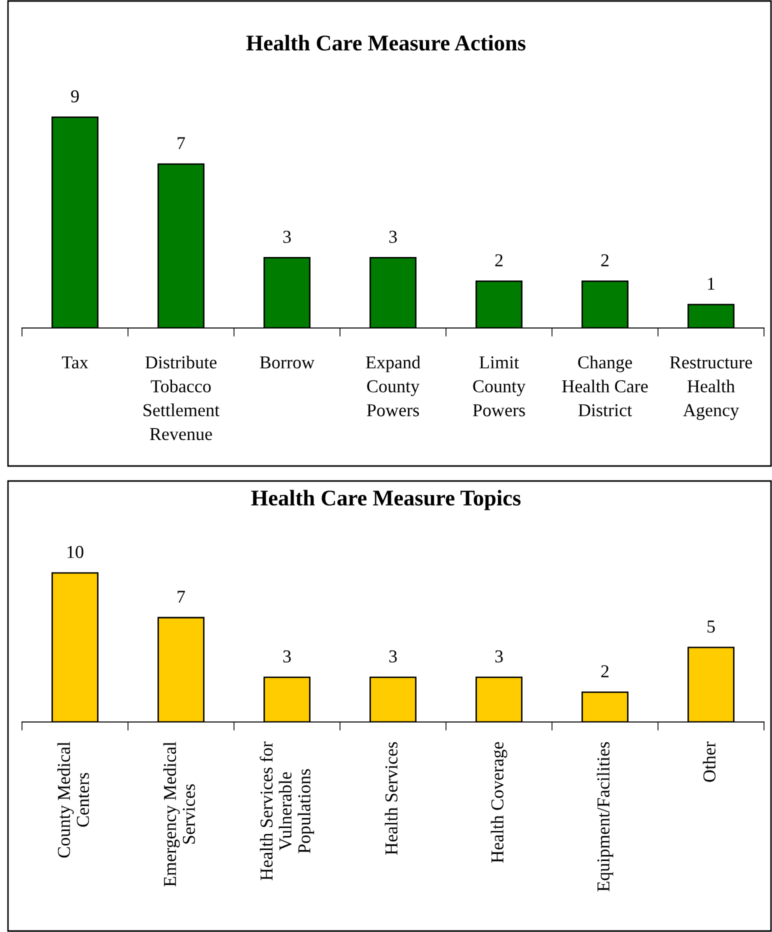 Image resolution: width=772 pixels, height=932 pixels. What do you see at coordinates (711, 284) in the screenshot?
I see `data-label: 1` at bounding box center [711, 284].